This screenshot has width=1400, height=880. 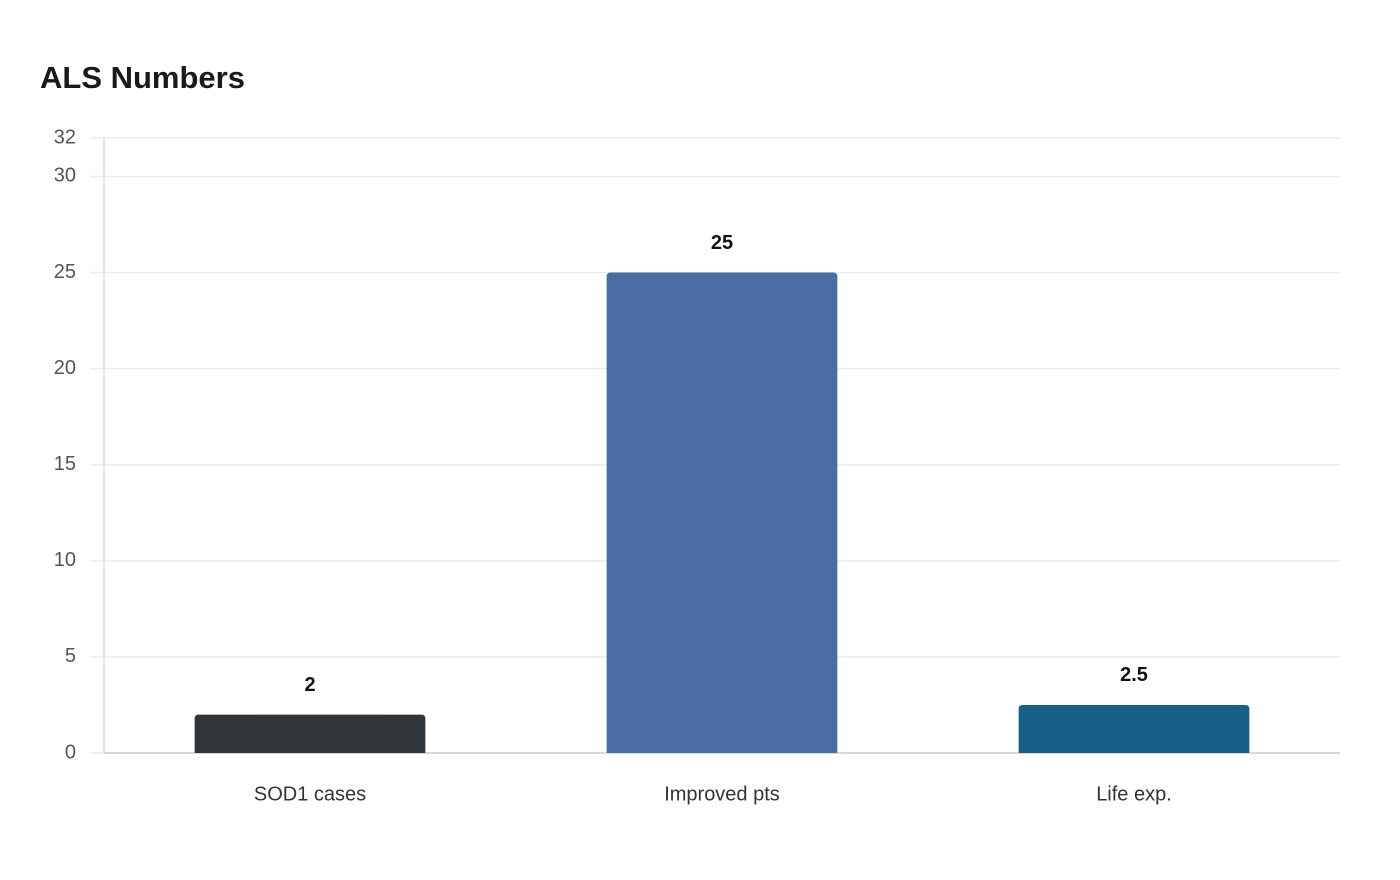 I want to click on x-tick-label: Life exp., so click(x=1134, y=794).